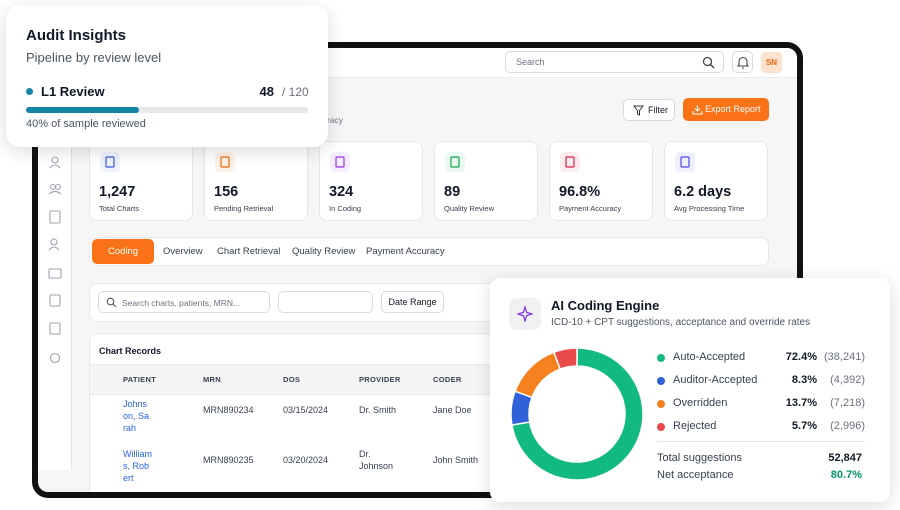 This screenshot has height=510, width=900. I want to click on stat-card: 156 Pending Retrieval, so click(256, 181).